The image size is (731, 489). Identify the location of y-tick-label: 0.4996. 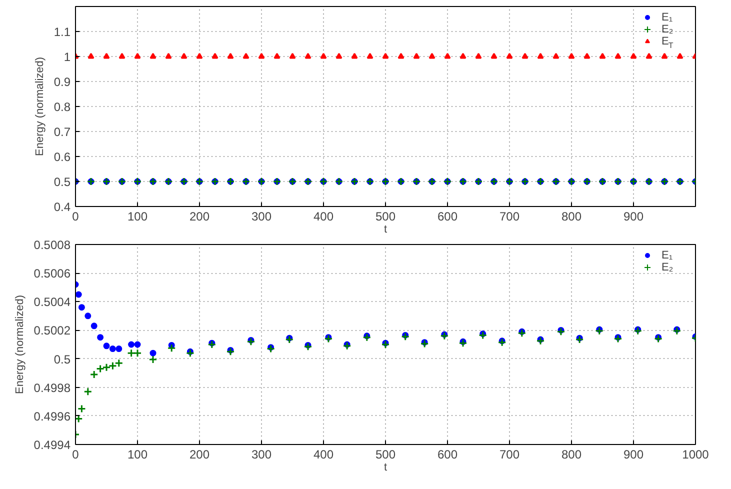
(52, 416).